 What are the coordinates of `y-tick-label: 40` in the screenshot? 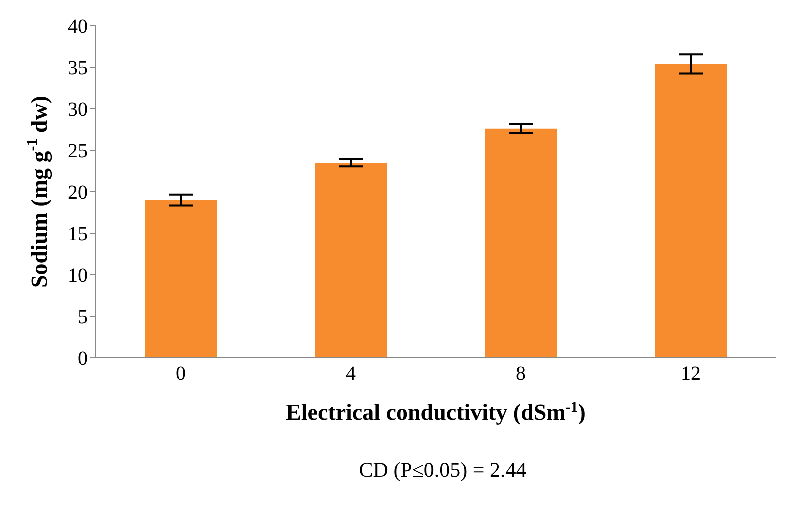 It's located at (78, 27).